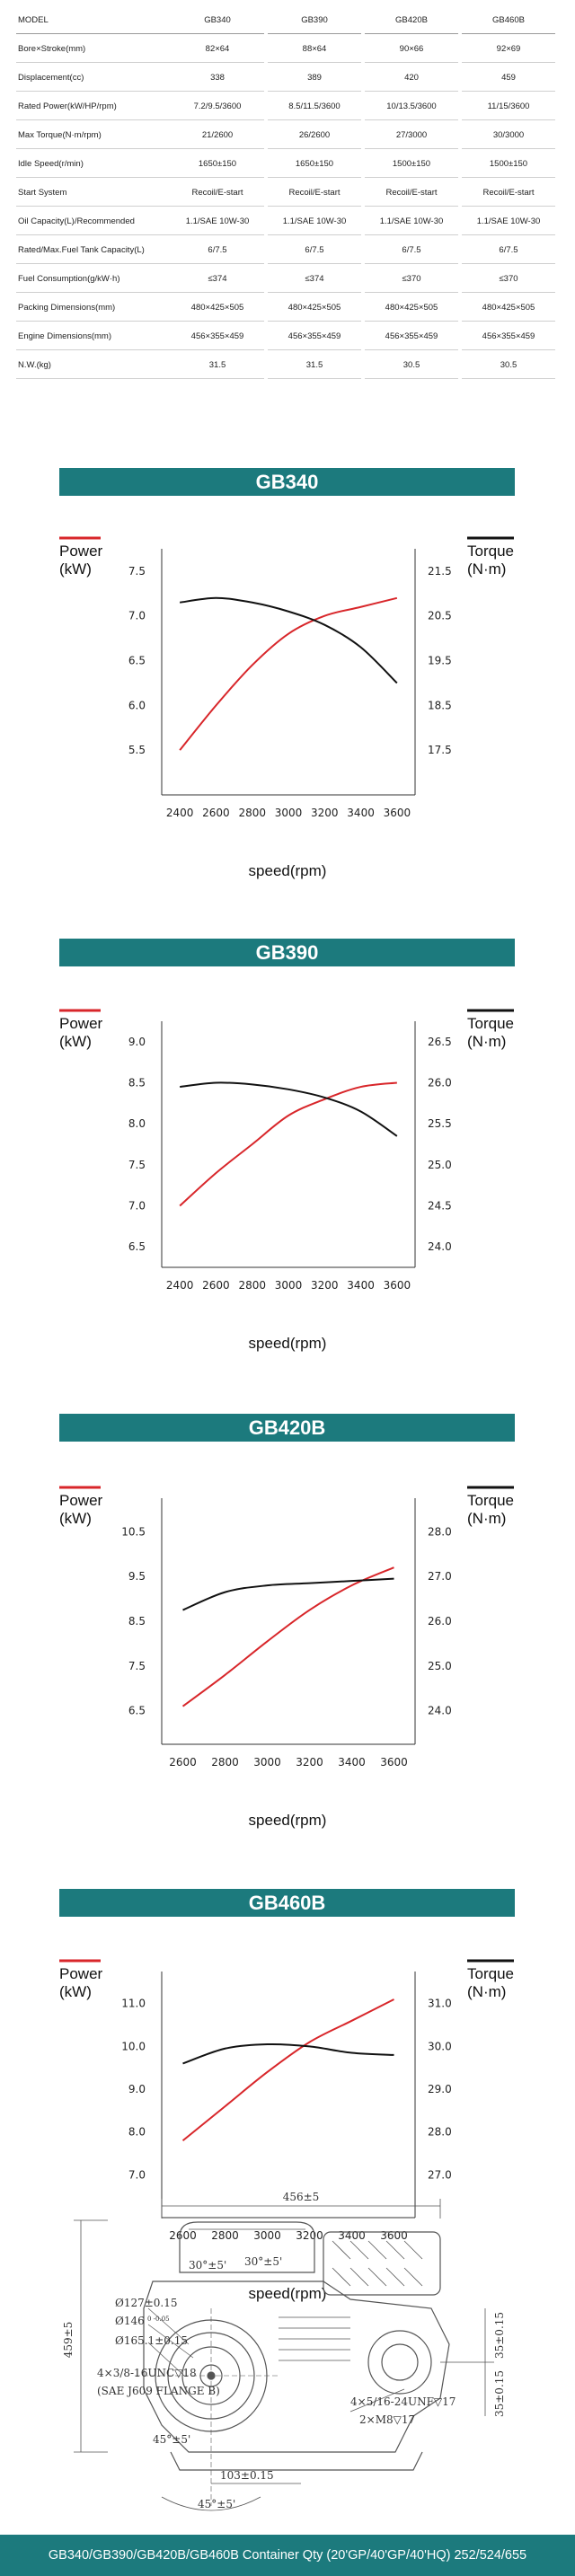 Image resolution: width=575 pixels, height=2576 pixels. I want to click on spec-value: 1.1/SAE 10W-30, so click(508, 221).